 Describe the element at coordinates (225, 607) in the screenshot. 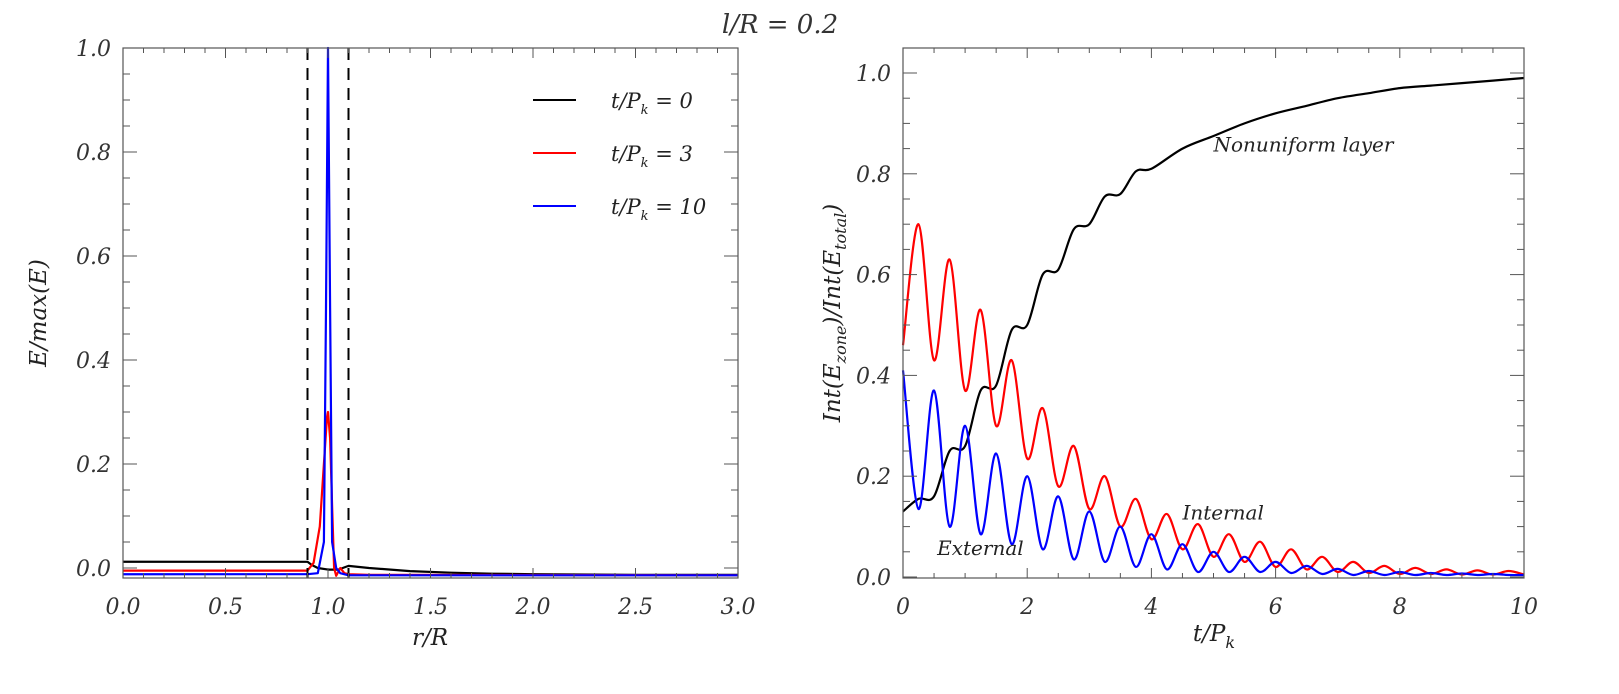

I see `x-tick-label: 0.5` at that location.